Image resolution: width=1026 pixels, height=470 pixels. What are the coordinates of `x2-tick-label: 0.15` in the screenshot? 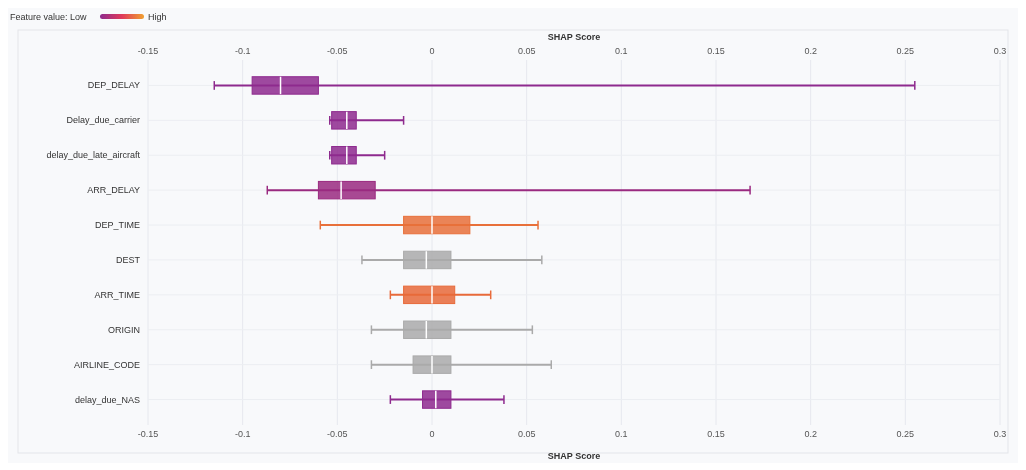 It's located at (716, 51).